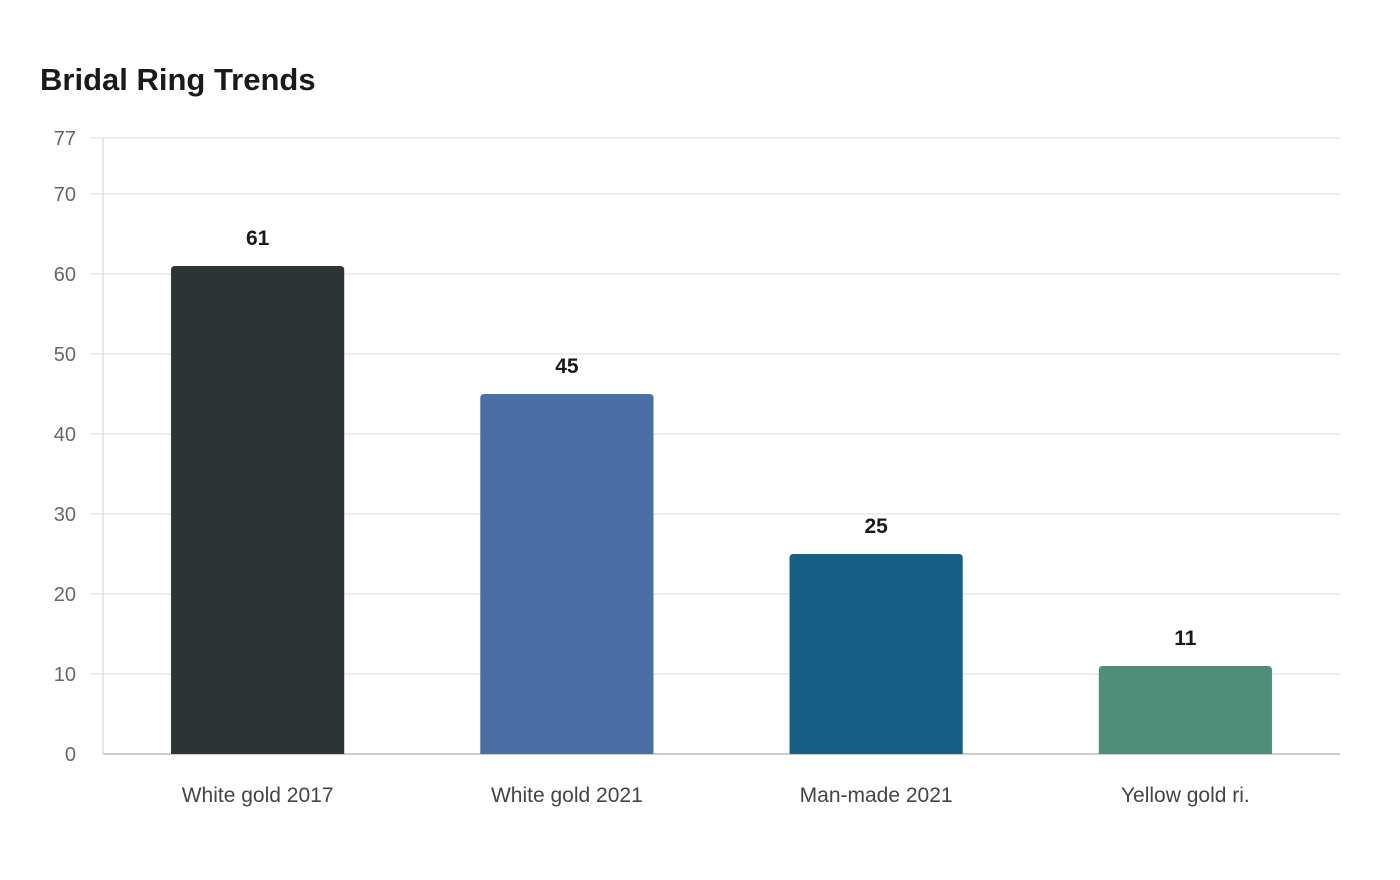 The width and height of the screenshot is (1400, 880). I want to click on y-tick-label: 20, so click(65, 595).